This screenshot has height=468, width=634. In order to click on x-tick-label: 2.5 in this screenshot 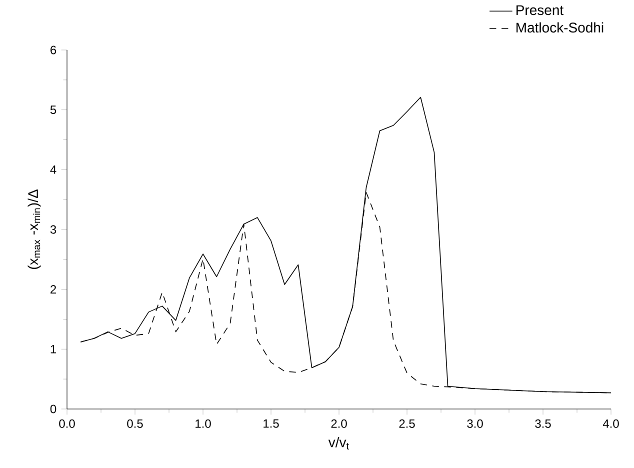, I will do `click(407, 423)`.